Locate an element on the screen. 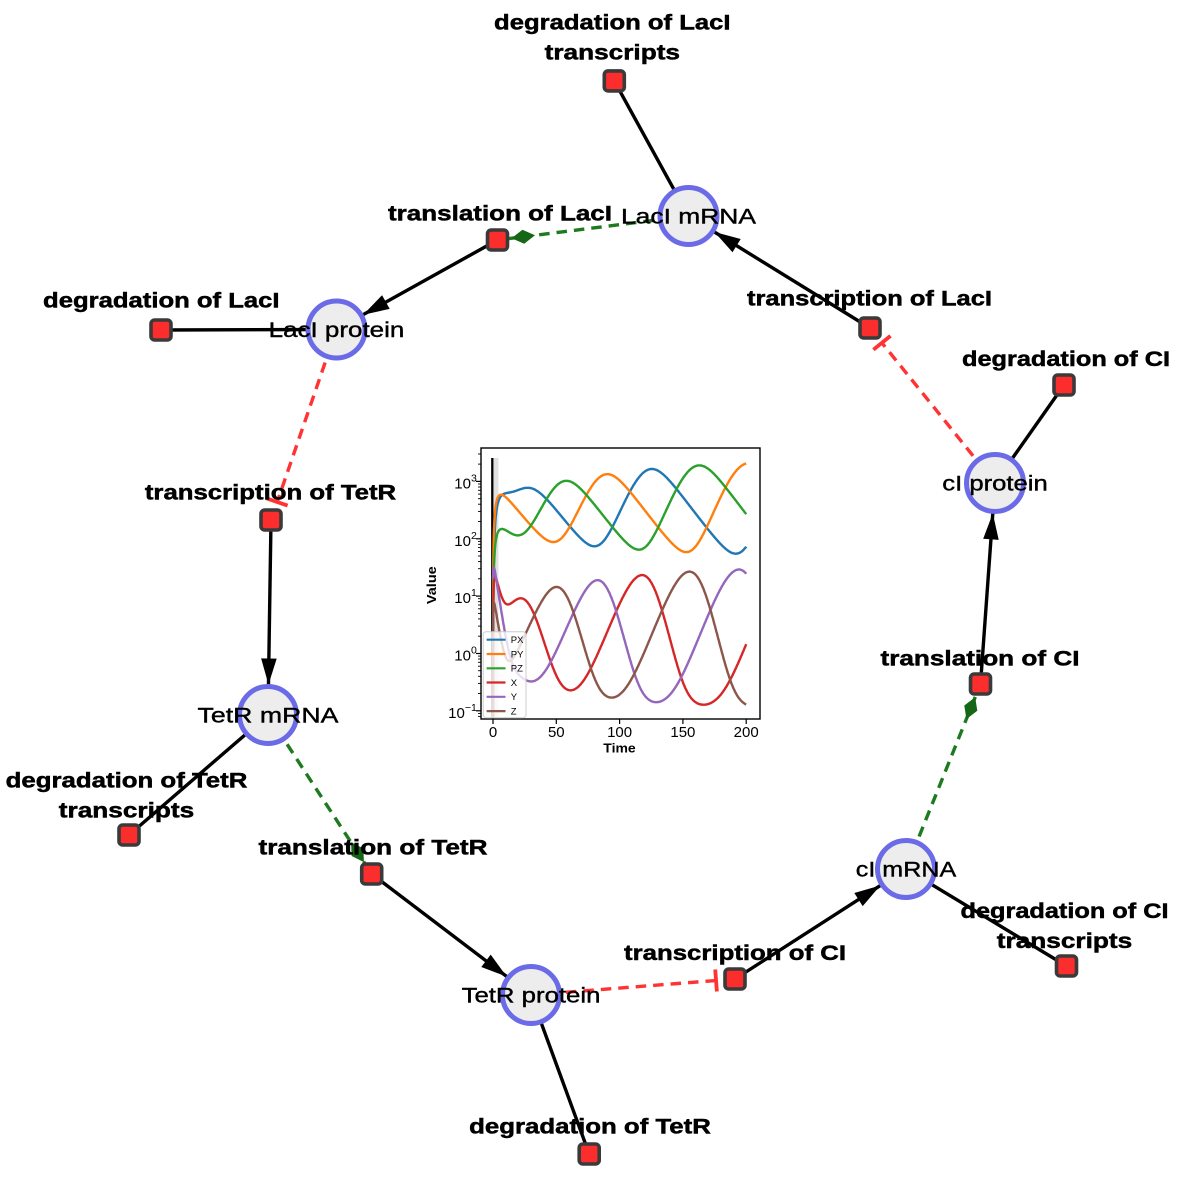 This screenshot has width=1189, height=1200. svg-text: TetR protein is located at coordinates (531, 996).